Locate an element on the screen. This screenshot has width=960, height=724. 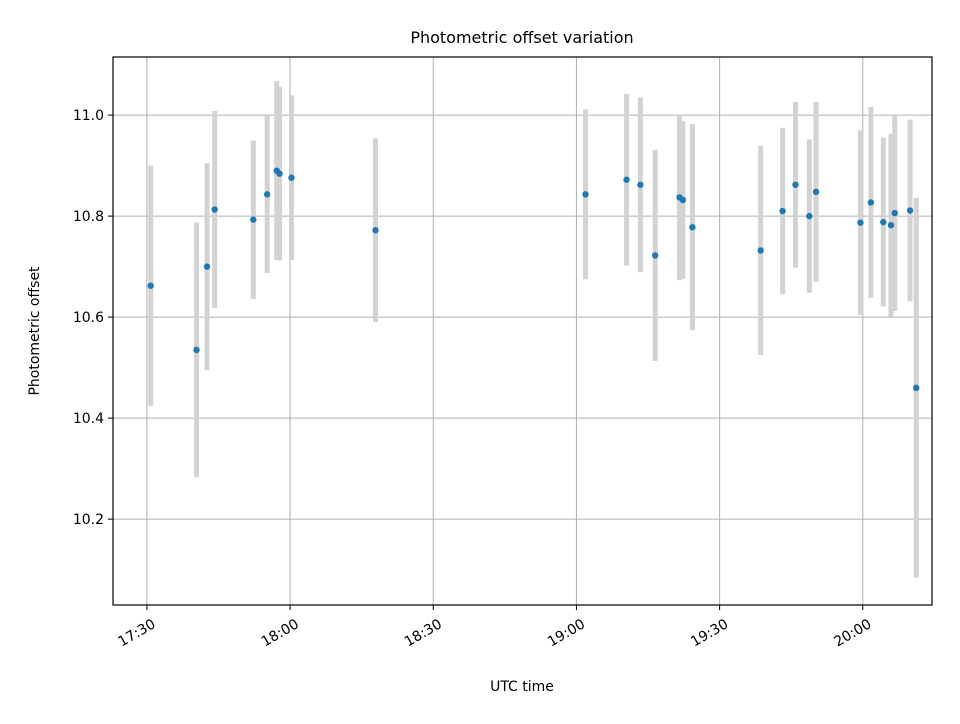
y-tick-label: 10.6 is located at coordinates (88, 318).